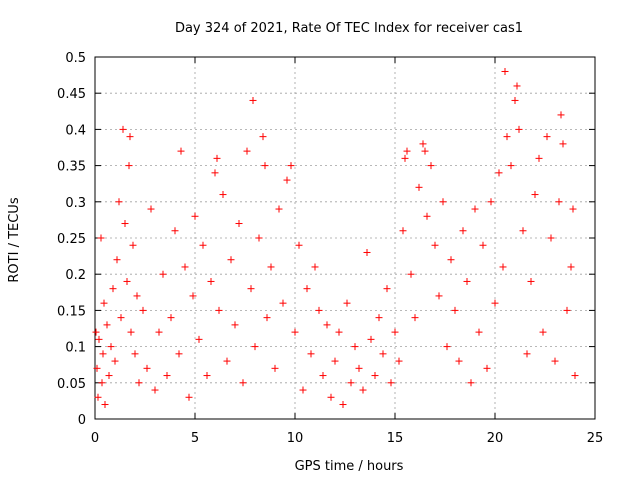  I want to click on y-tick-label: 0, so click(82, 420).